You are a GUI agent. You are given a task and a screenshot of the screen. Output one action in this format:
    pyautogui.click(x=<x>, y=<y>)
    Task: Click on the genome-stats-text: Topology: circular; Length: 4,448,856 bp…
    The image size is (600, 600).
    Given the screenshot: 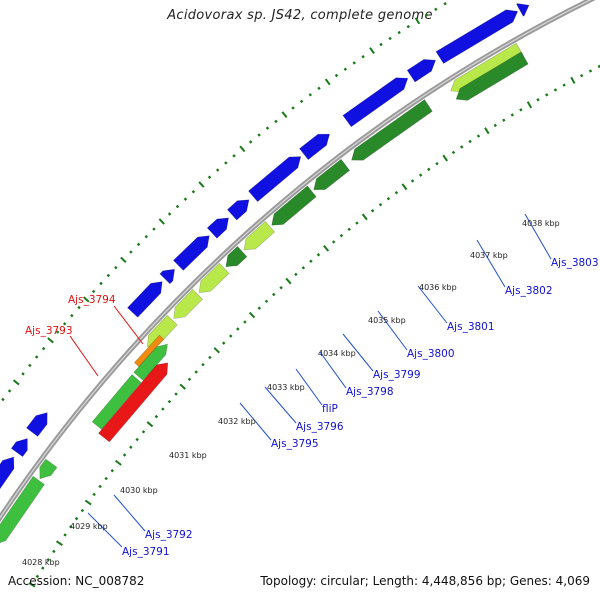 What is the action you would take?
    pyautogui.click(x=425, y=581)
    